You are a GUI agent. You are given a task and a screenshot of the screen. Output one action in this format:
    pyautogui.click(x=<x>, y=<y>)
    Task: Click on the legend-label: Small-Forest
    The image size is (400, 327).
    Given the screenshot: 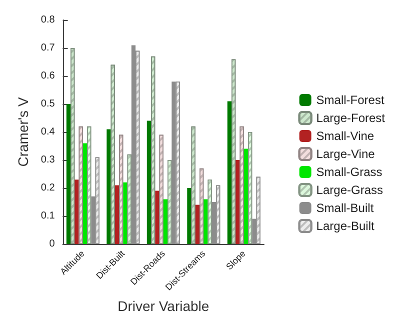 What is the action you would take?
    pyautogui.click(x=350, y=100)
    